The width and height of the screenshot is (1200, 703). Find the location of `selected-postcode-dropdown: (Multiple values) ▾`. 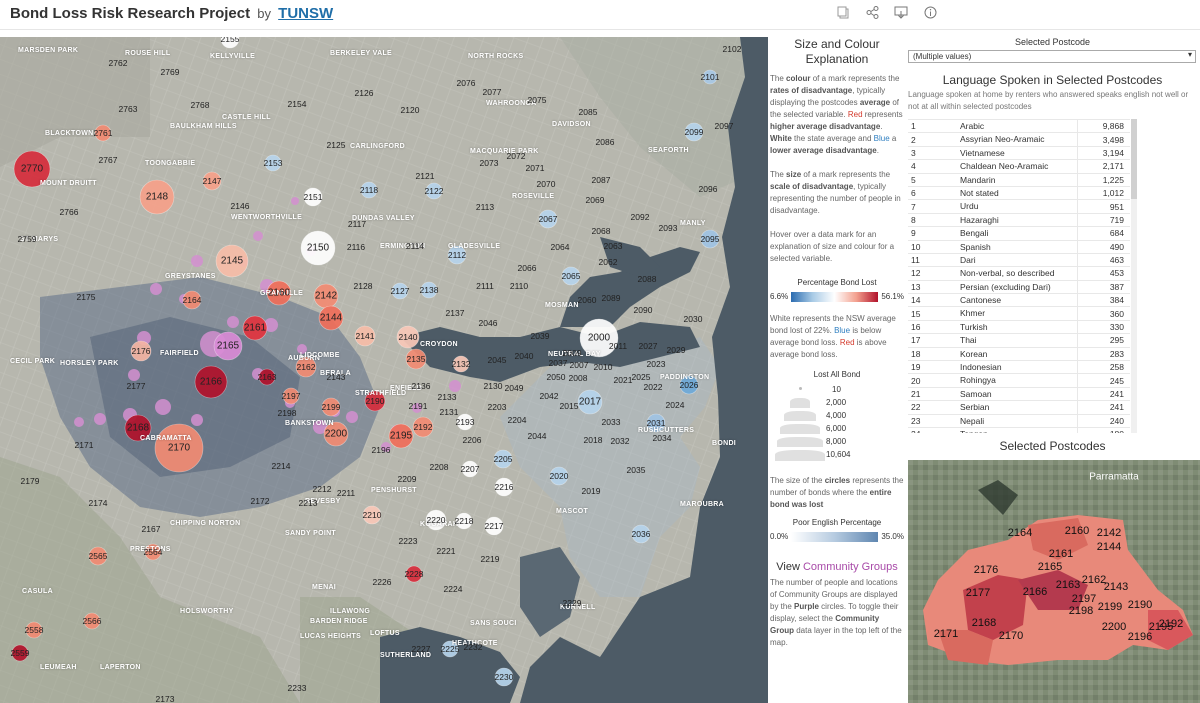

selected-postcode-dropdown: (Multiple values) ▾ is located at coordinates (1052, 56).